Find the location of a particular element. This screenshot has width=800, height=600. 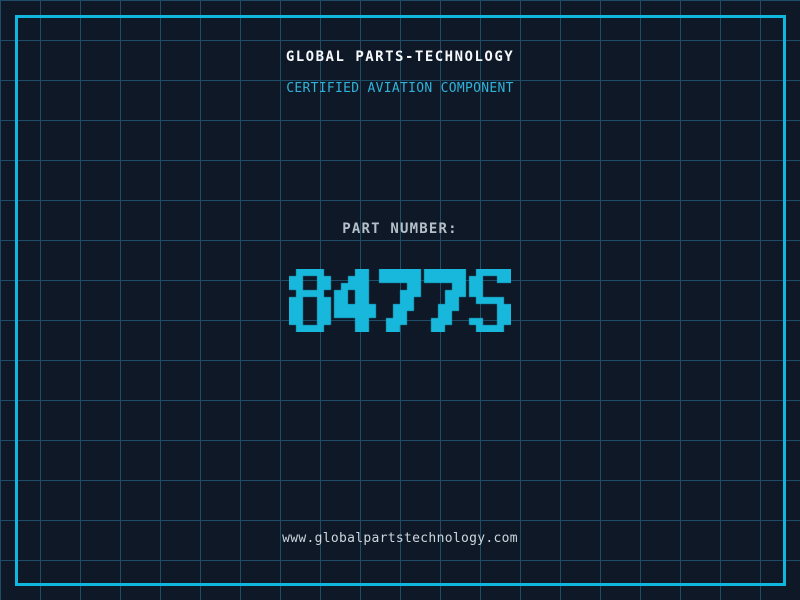

part-number-display is located at coordinates (400, 300).